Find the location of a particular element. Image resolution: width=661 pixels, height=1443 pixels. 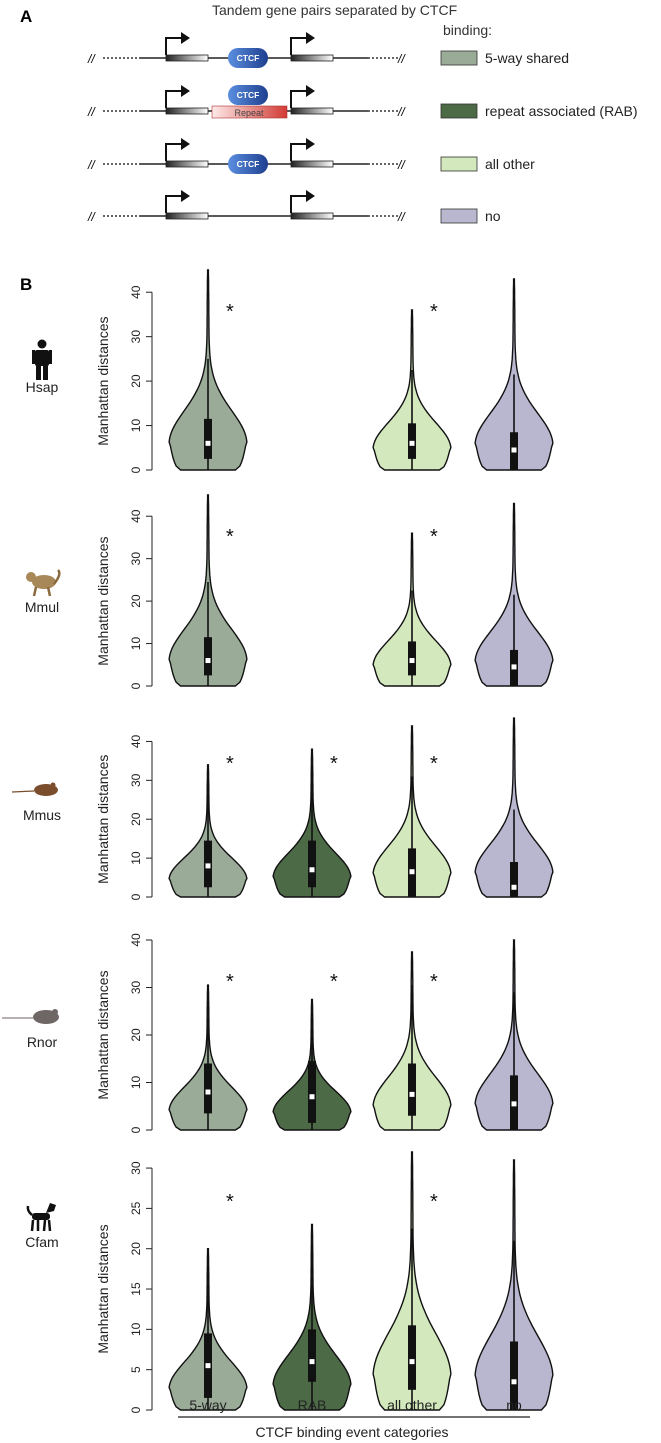

species-label: Hsap is located at coordinates (42, 387).